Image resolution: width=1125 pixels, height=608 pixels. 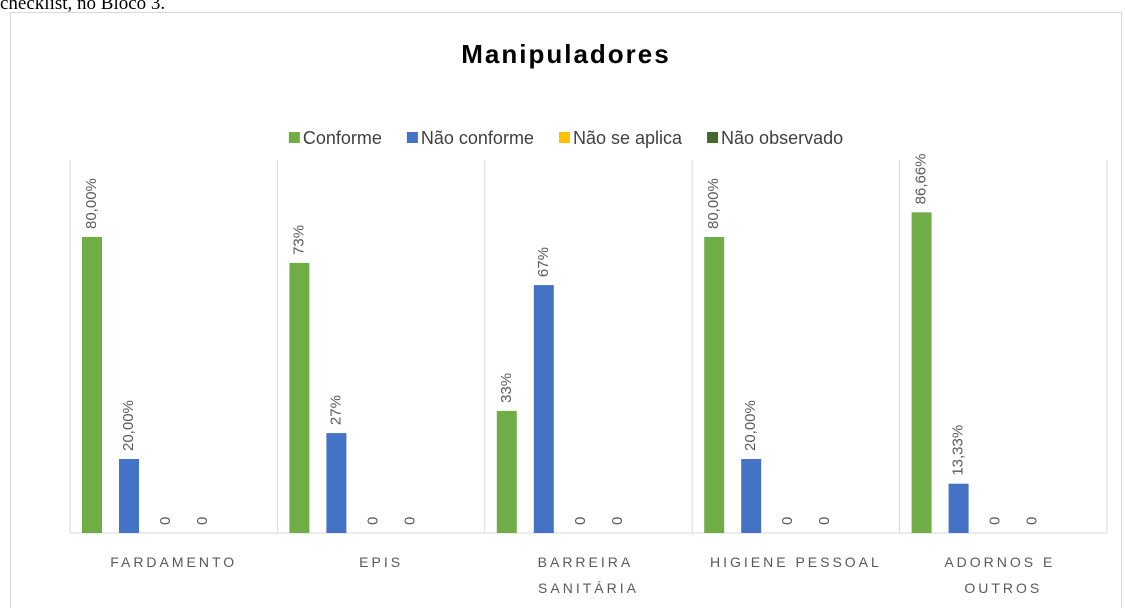 I want to click on data-label: 33%, so click(x=506, y=388).